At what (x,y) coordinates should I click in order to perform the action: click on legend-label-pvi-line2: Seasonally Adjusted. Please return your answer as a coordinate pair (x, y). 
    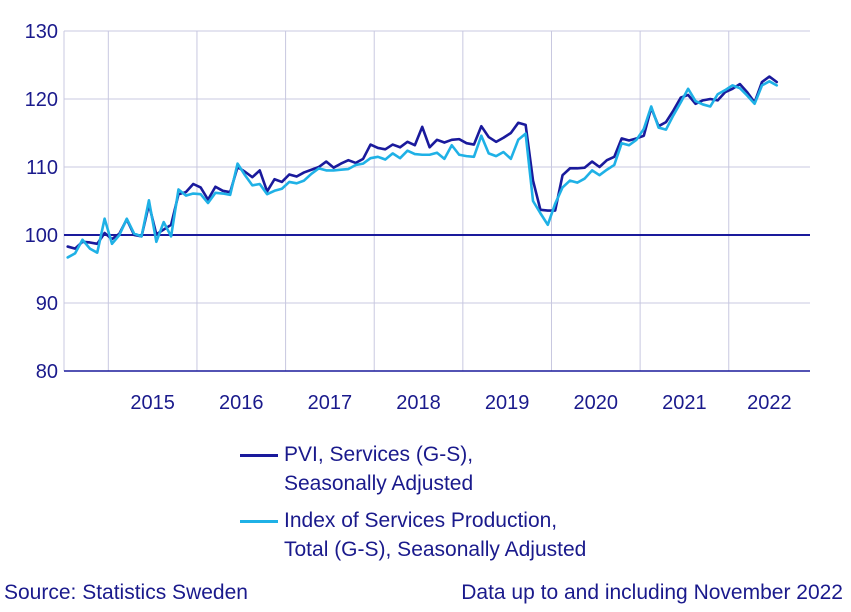
    Looking at the image, I should click on (379, 483).